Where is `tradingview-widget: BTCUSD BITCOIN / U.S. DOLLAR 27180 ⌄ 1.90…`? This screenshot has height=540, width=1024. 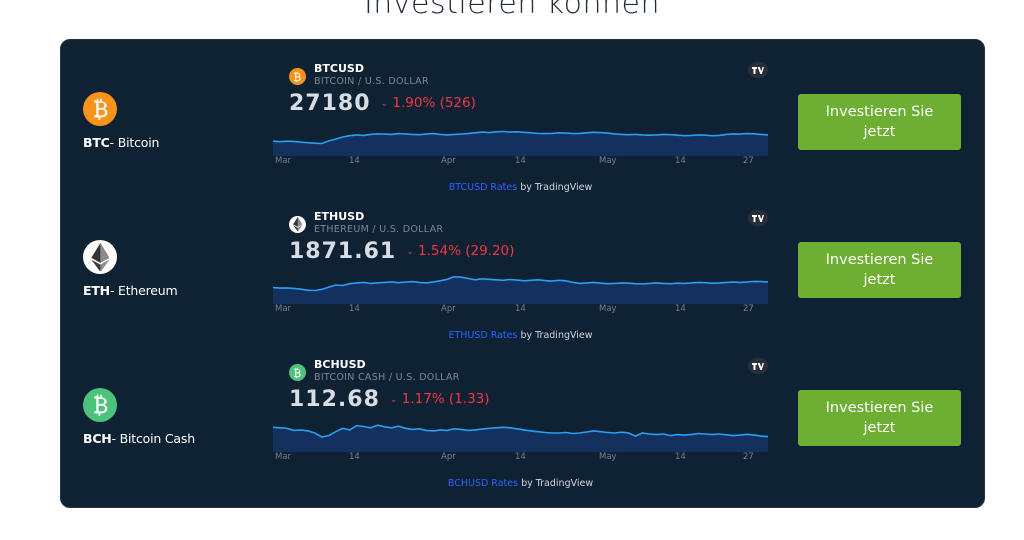
tradingview-widget: BTCUSD BITCOIN / U.S. DOLLAR 27180 ⌄ 1.90… is located at coordinates (520, 128).